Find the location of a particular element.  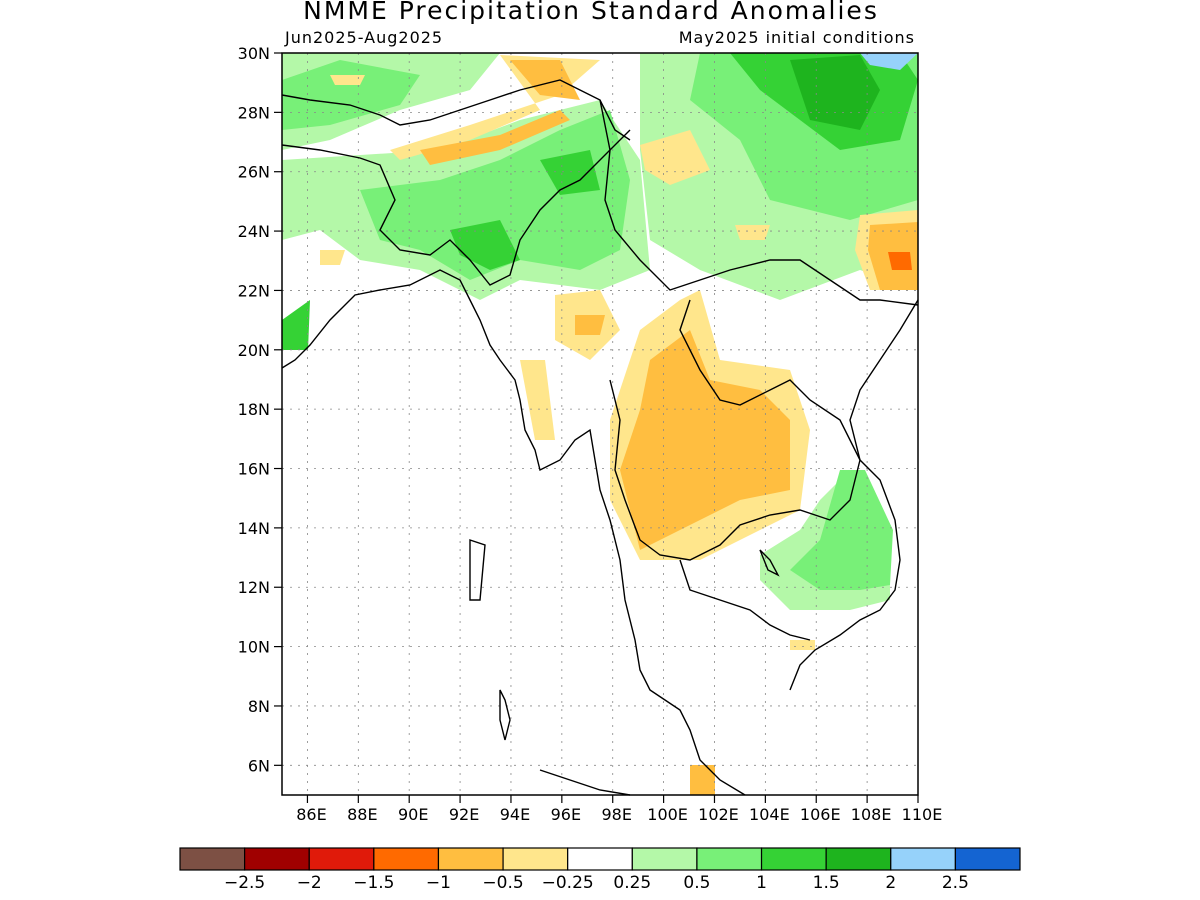

lon-label: 110E is located at coordinates (922, 814).